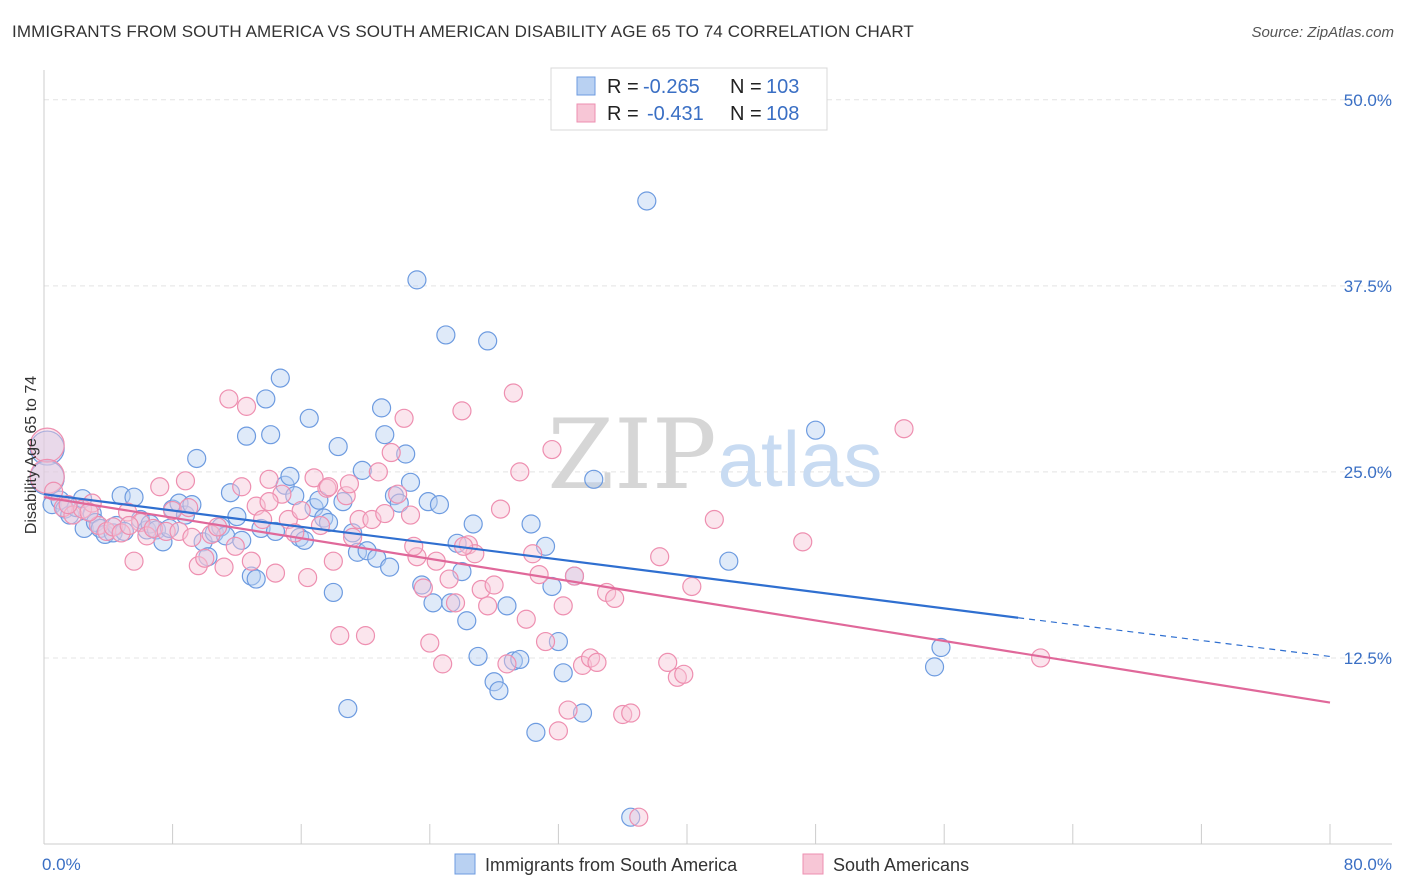 Image resolution: width=1406 pixels, height=892 pixels. Describe the element at coordinates (1322, 32) in the screenshot. I see `source-label: Source: ZipAtlas.com` at that location.